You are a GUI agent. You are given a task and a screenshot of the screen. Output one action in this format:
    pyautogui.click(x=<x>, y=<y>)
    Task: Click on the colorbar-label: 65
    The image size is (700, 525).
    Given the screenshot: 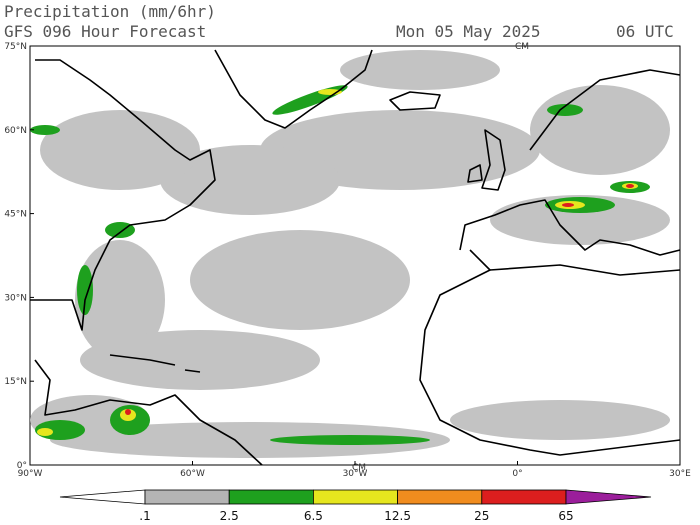 What is the action you would take?
    pyautogui.click(x=565, y=516)
    